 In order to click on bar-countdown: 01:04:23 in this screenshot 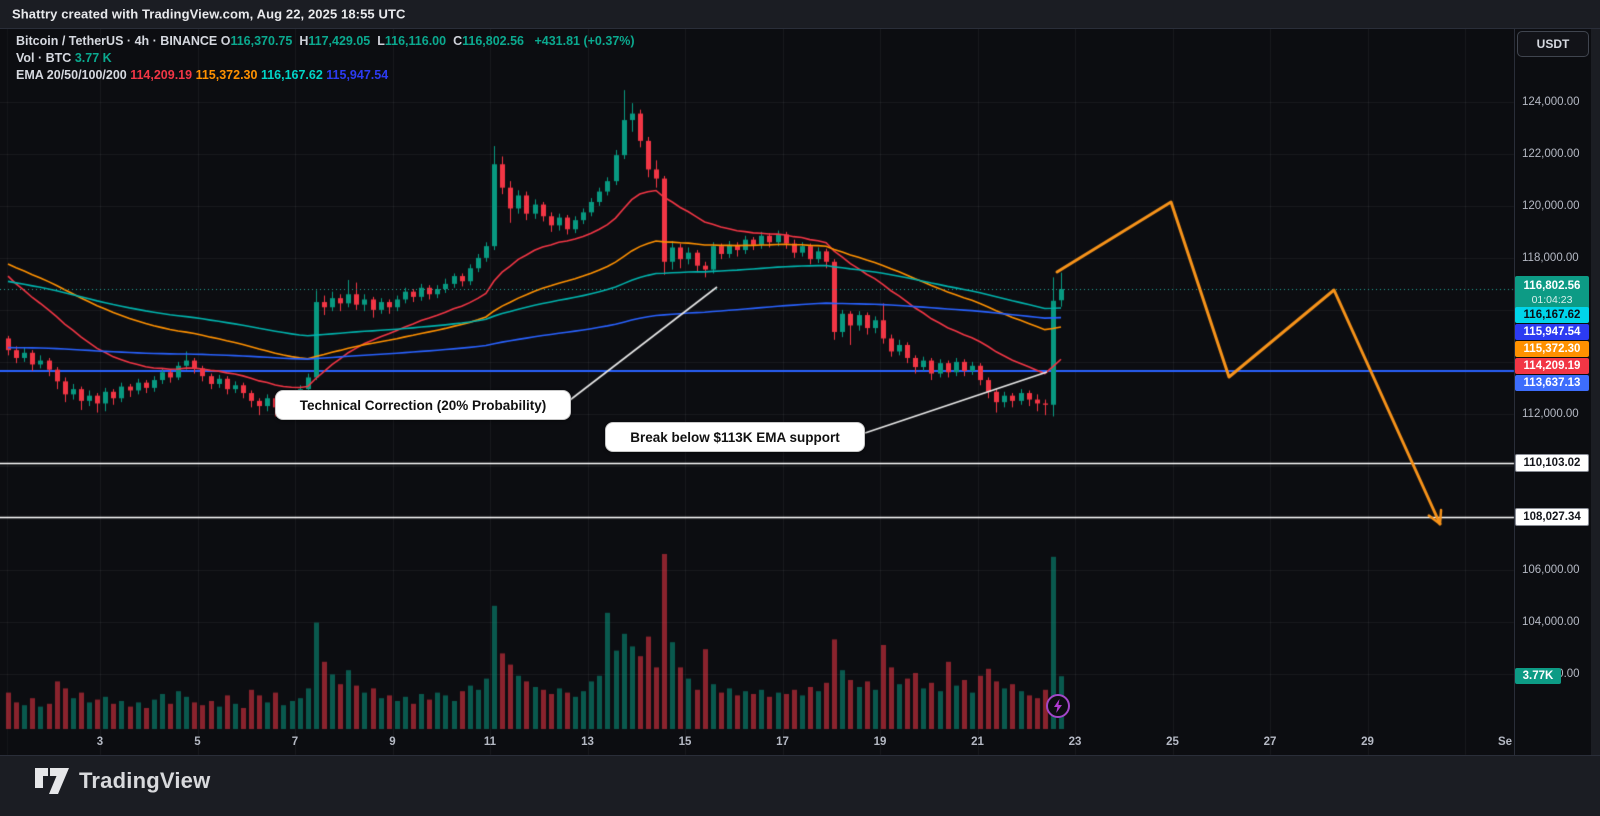, I will do `click(1552, 300)`.